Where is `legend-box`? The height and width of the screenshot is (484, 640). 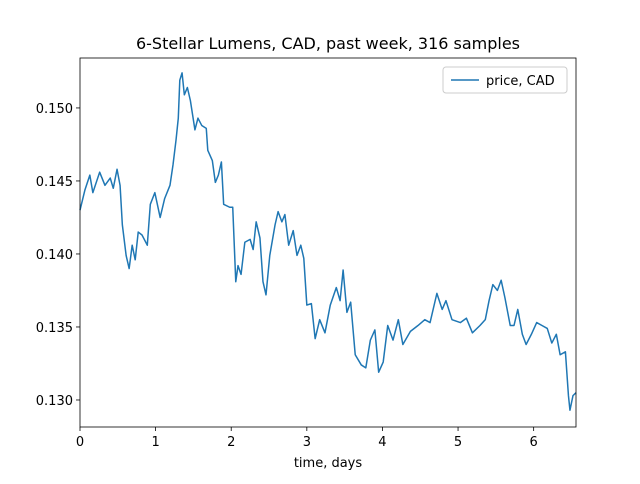
legend-box is located at coordinates (505, 80).